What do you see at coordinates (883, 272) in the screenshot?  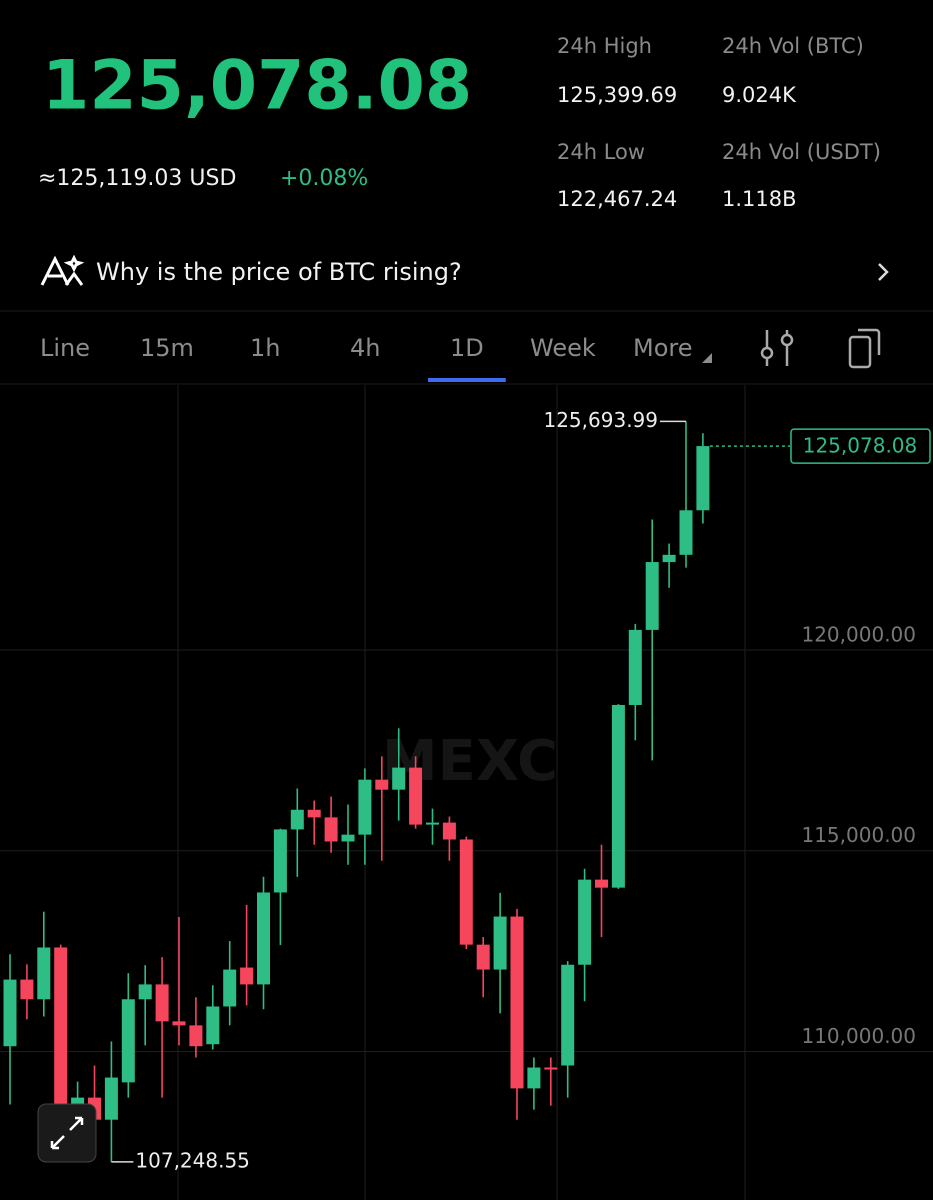 I see `chevron` at bounding box center [883, 272].